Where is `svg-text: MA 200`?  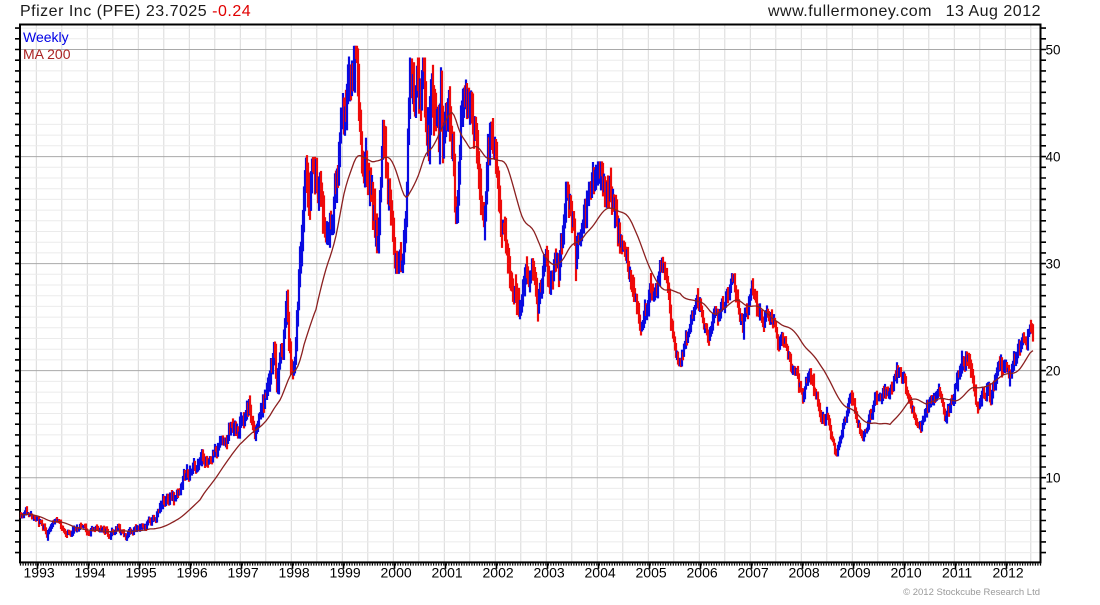 svg-text: MA 200 is located at coordinates (47, 54).